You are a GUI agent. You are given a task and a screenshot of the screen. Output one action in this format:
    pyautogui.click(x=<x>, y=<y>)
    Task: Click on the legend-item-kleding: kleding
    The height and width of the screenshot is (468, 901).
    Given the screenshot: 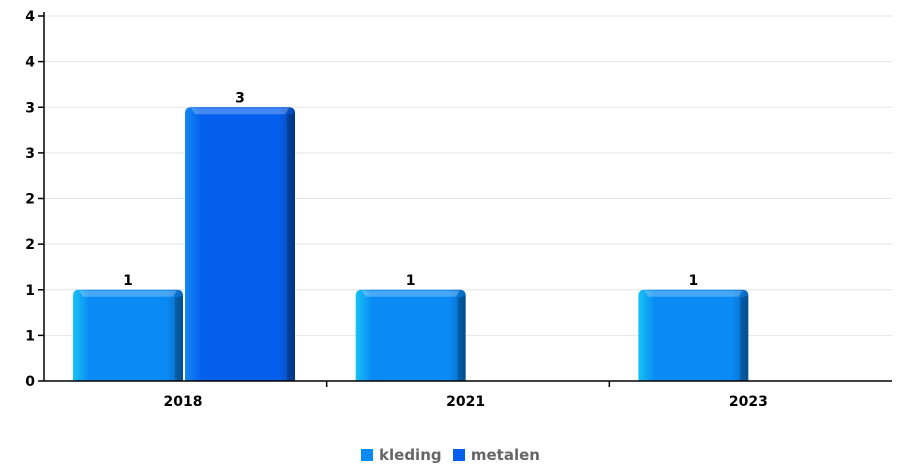 What is the action you would take?
    pyautogui.click(x=401, y=455)
    